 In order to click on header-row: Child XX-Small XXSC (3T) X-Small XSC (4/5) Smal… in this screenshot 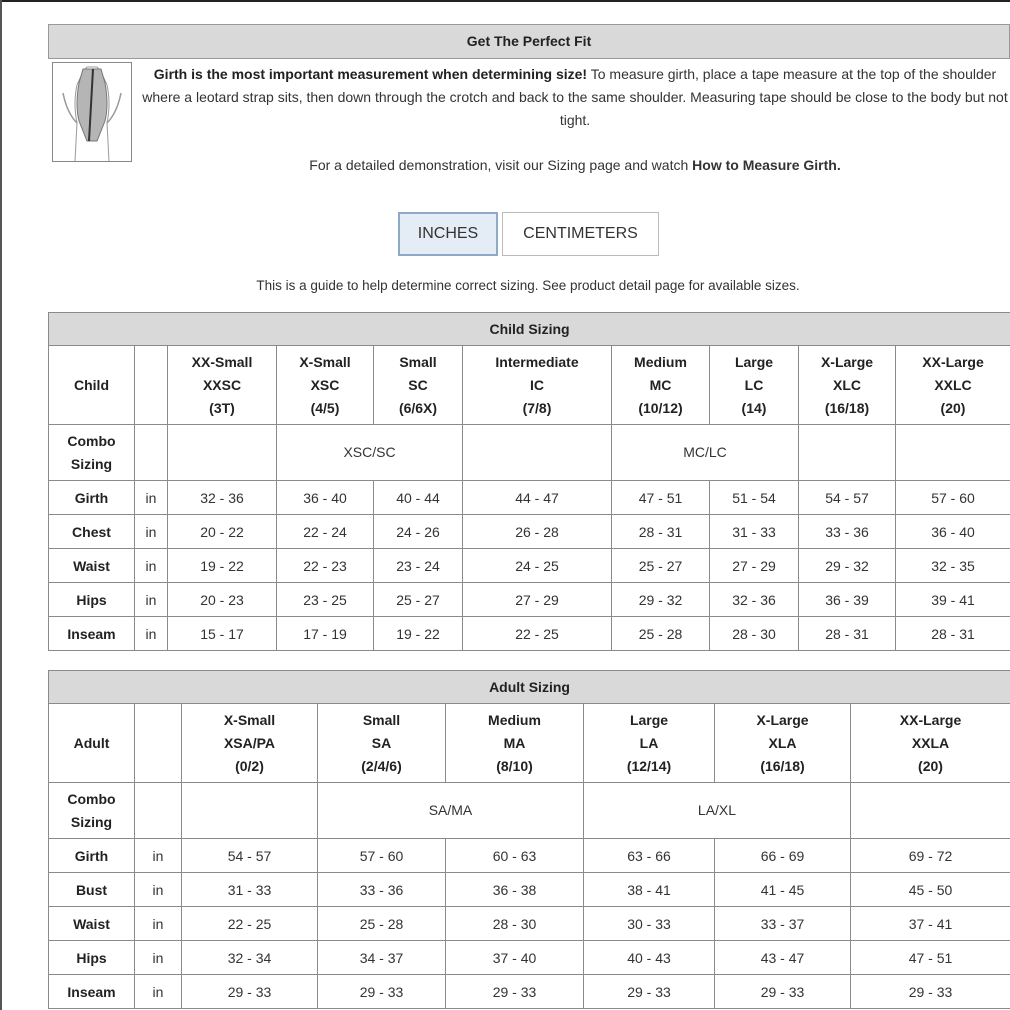, I will do `click(529, 385)`.